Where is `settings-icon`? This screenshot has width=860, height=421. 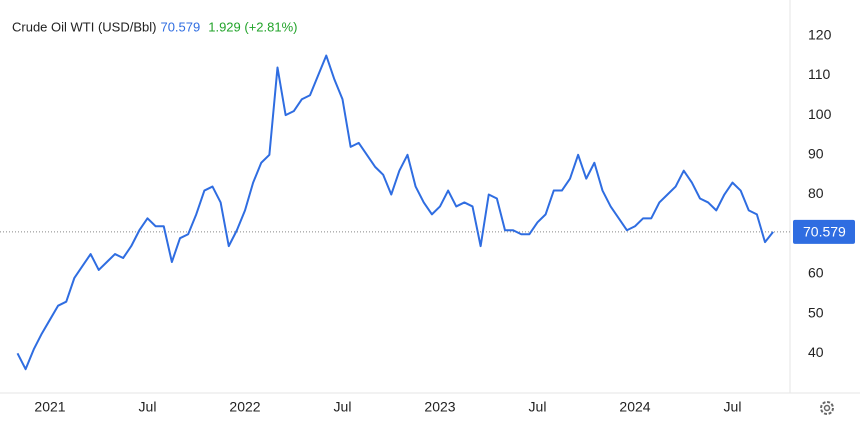 settings-icon is located at coordinates (827, 408).